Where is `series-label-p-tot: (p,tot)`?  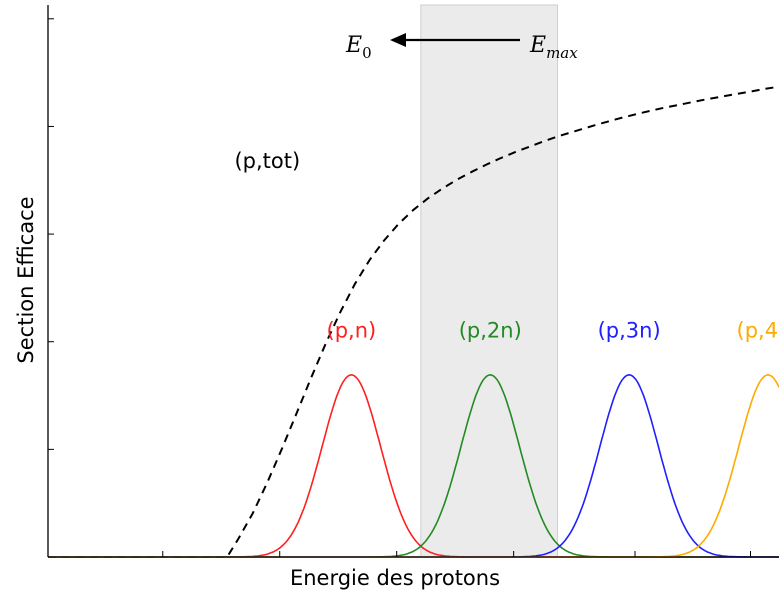
series-label-p-tot: (p,tot) is located at coordinates (267, 161).